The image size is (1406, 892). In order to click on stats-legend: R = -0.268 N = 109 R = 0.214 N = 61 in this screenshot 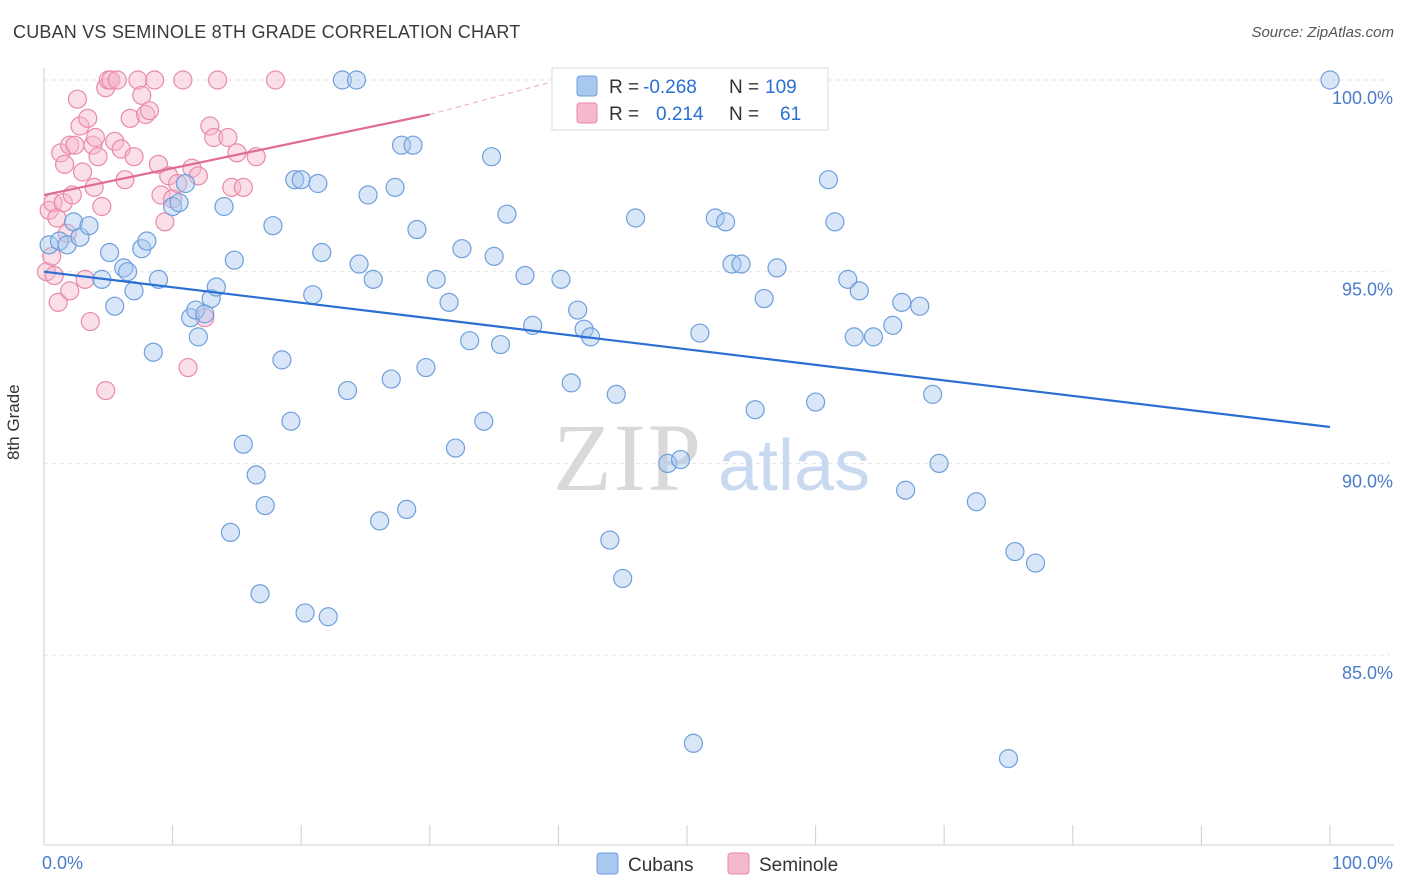, I will do `click(690, 99)`.